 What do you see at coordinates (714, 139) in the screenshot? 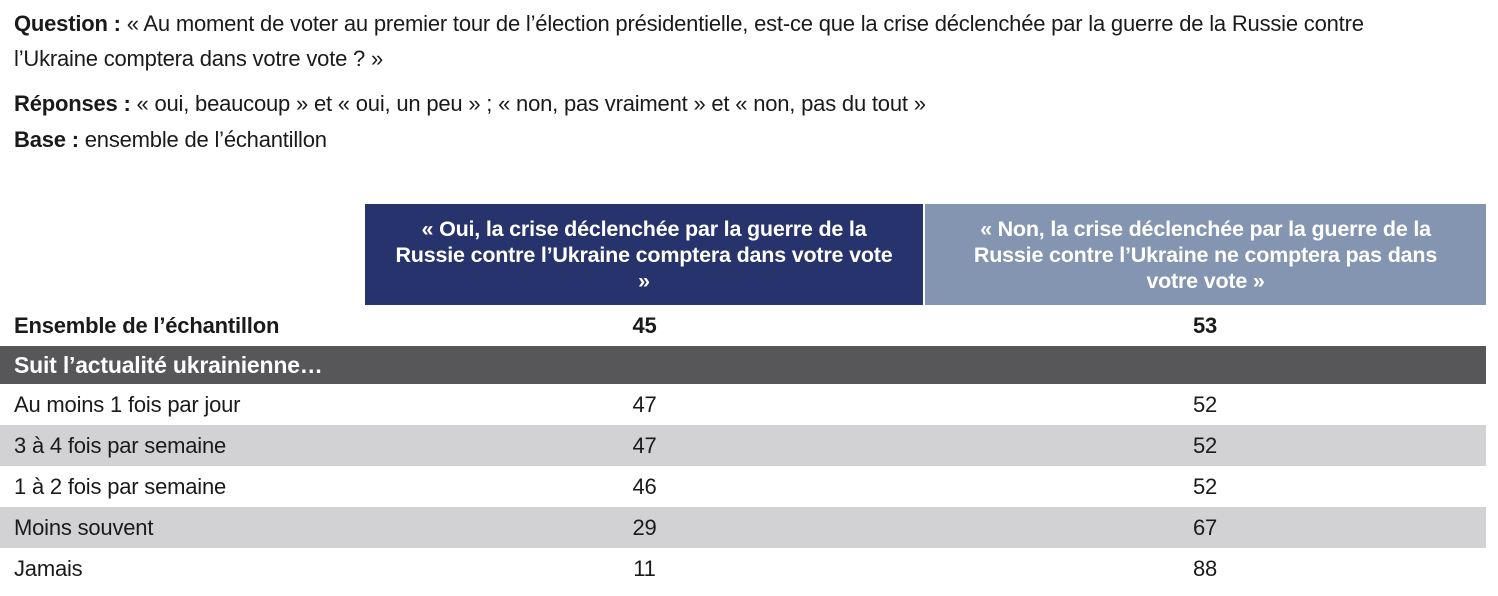
I see `base-paragraph: Base : ensemble de l’échantillon` at bounding box center [714, 139].